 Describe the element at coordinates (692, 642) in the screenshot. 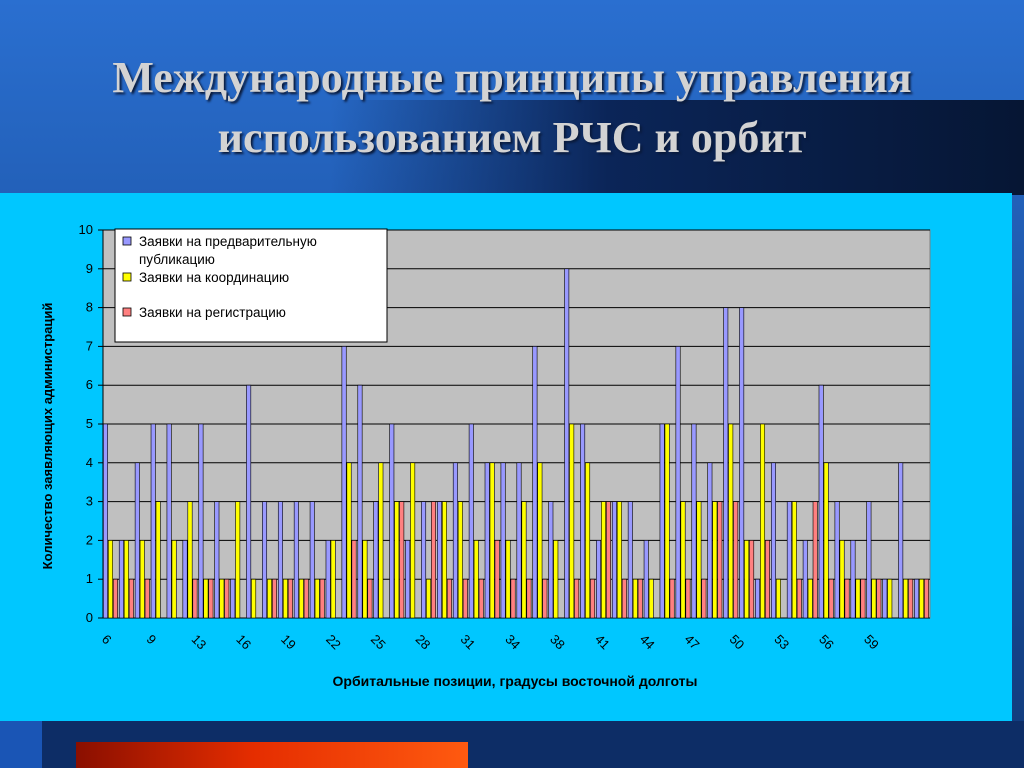

I see `x-tick-label: 47` at that location.